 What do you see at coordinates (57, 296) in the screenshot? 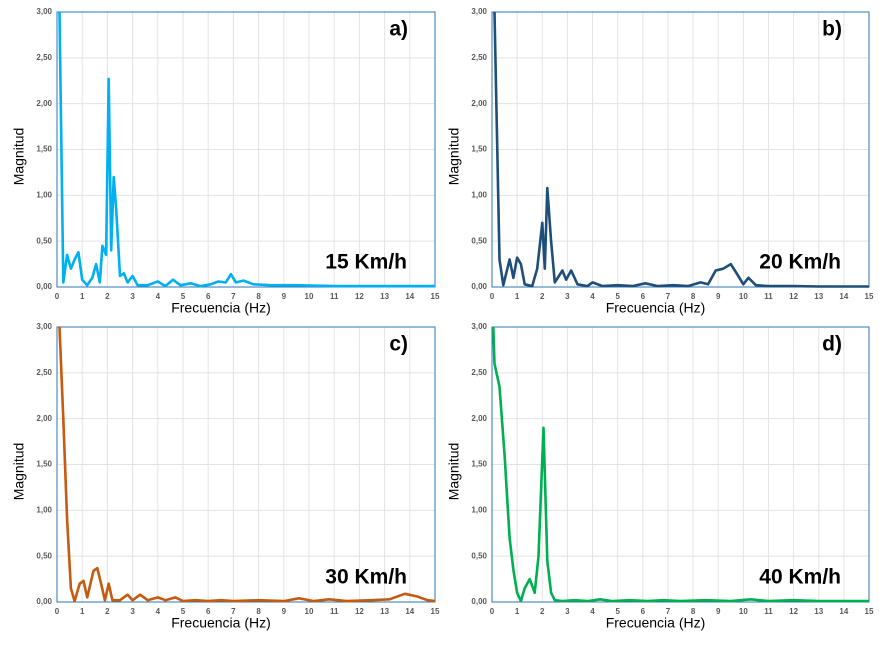
I see `x-tick-label: 0` at bounding box center [57, 296].